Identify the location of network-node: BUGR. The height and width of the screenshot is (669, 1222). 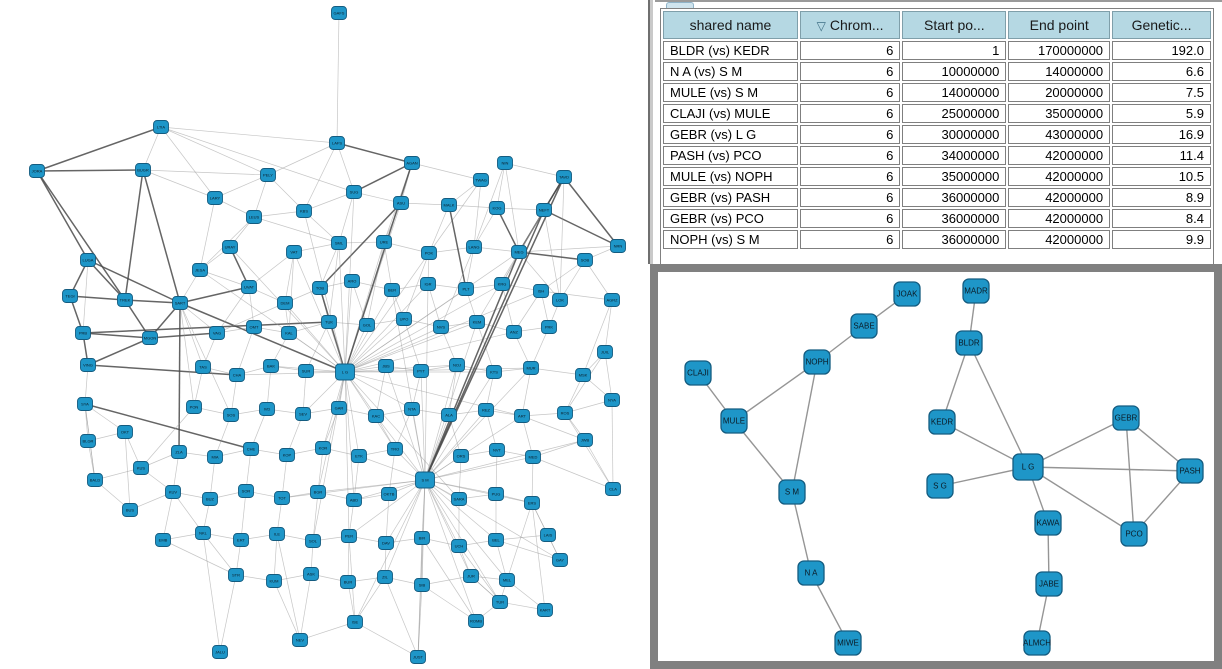
(143, 170).